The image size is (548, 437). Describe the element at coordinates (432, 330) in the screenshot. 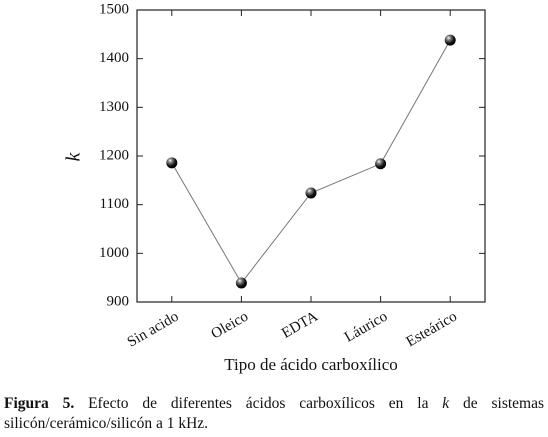

I see `x-tick-label: Esteárico` at that location.